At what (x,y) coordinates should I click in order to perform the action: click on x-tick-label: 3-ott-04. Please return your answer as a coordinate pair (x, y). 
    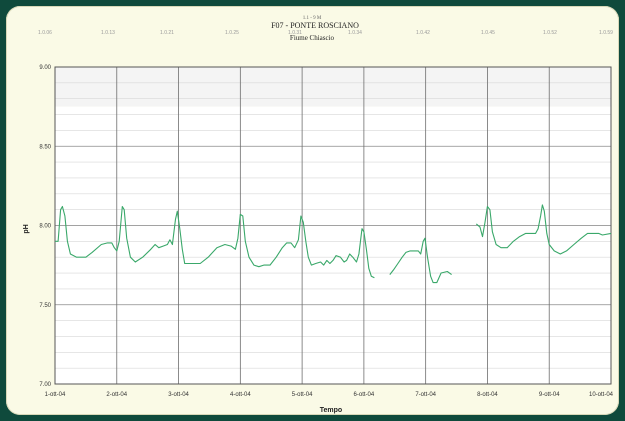
    Looking at the image, I should click on (178, 395).